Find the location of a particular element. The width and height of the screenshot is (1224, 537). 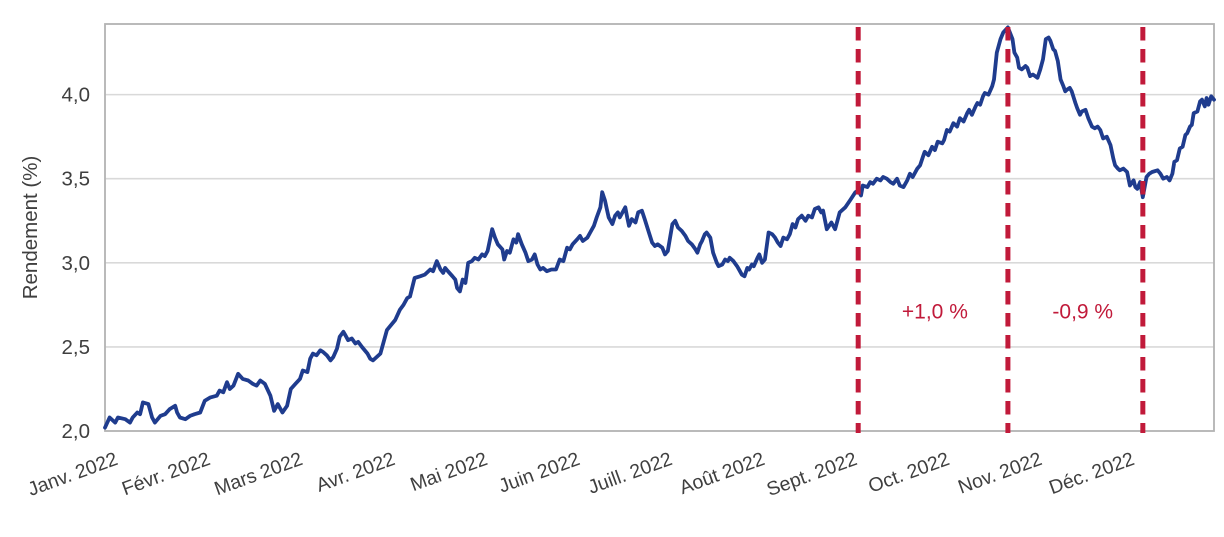

x-tick-label: Avr. 2022 is located at coordinates (355, 472).